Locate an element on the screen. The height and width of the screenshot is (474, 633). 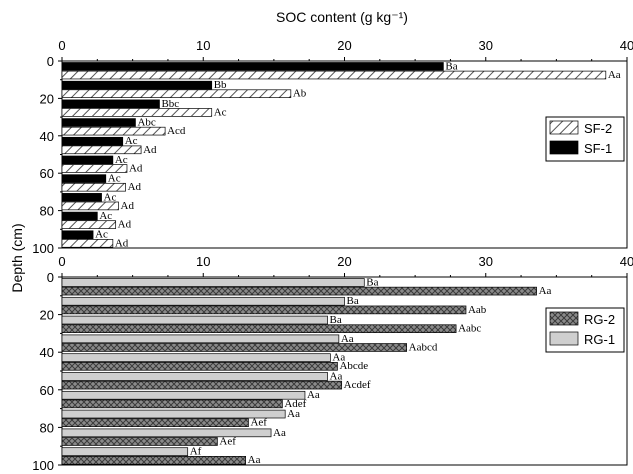
significance-label: Acd is located at coordinates (176, 131).